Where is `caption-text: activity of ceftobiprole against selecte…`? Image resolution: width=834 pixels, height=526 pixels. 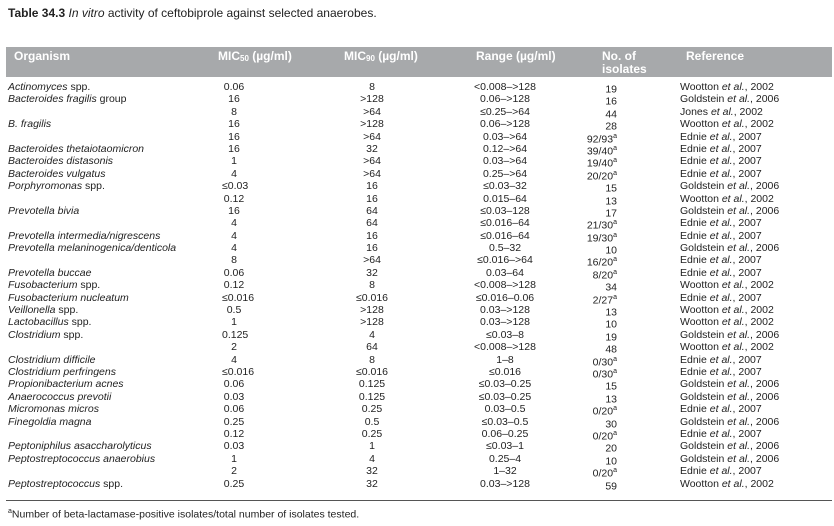 caption-text: activity of ceftobiprole against selecte… is located at coordinates (240, 13).